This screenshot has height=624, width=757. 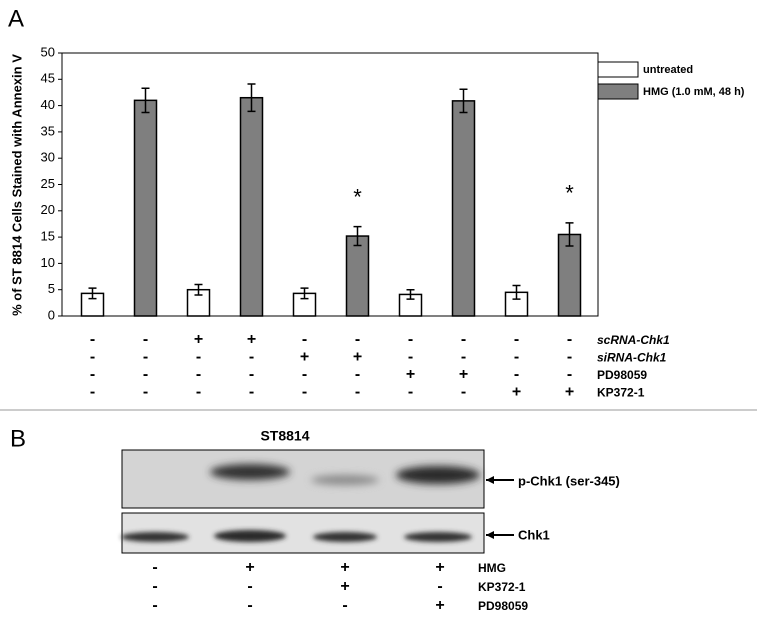 I want to click on y-tick-label: 10, so click(x=48, y=262).